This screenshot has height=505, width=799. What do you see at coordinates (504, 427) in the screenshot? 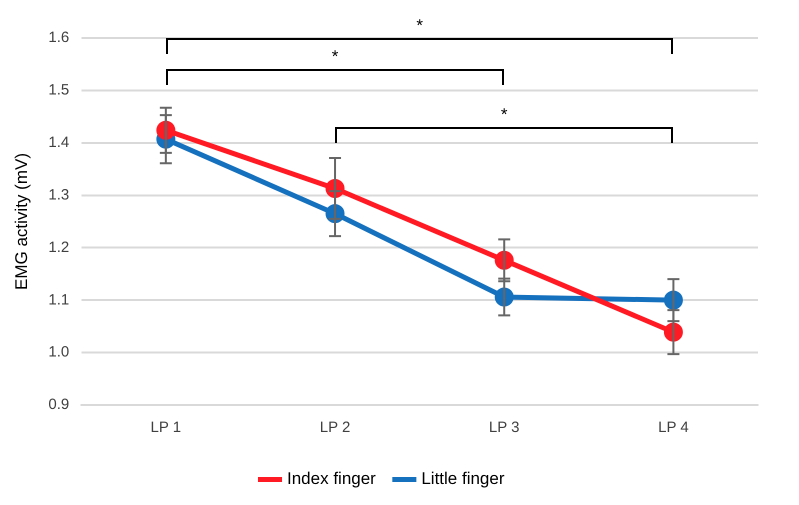
I see `x-tick-label: LP 3` at bounding box center [504, 427].